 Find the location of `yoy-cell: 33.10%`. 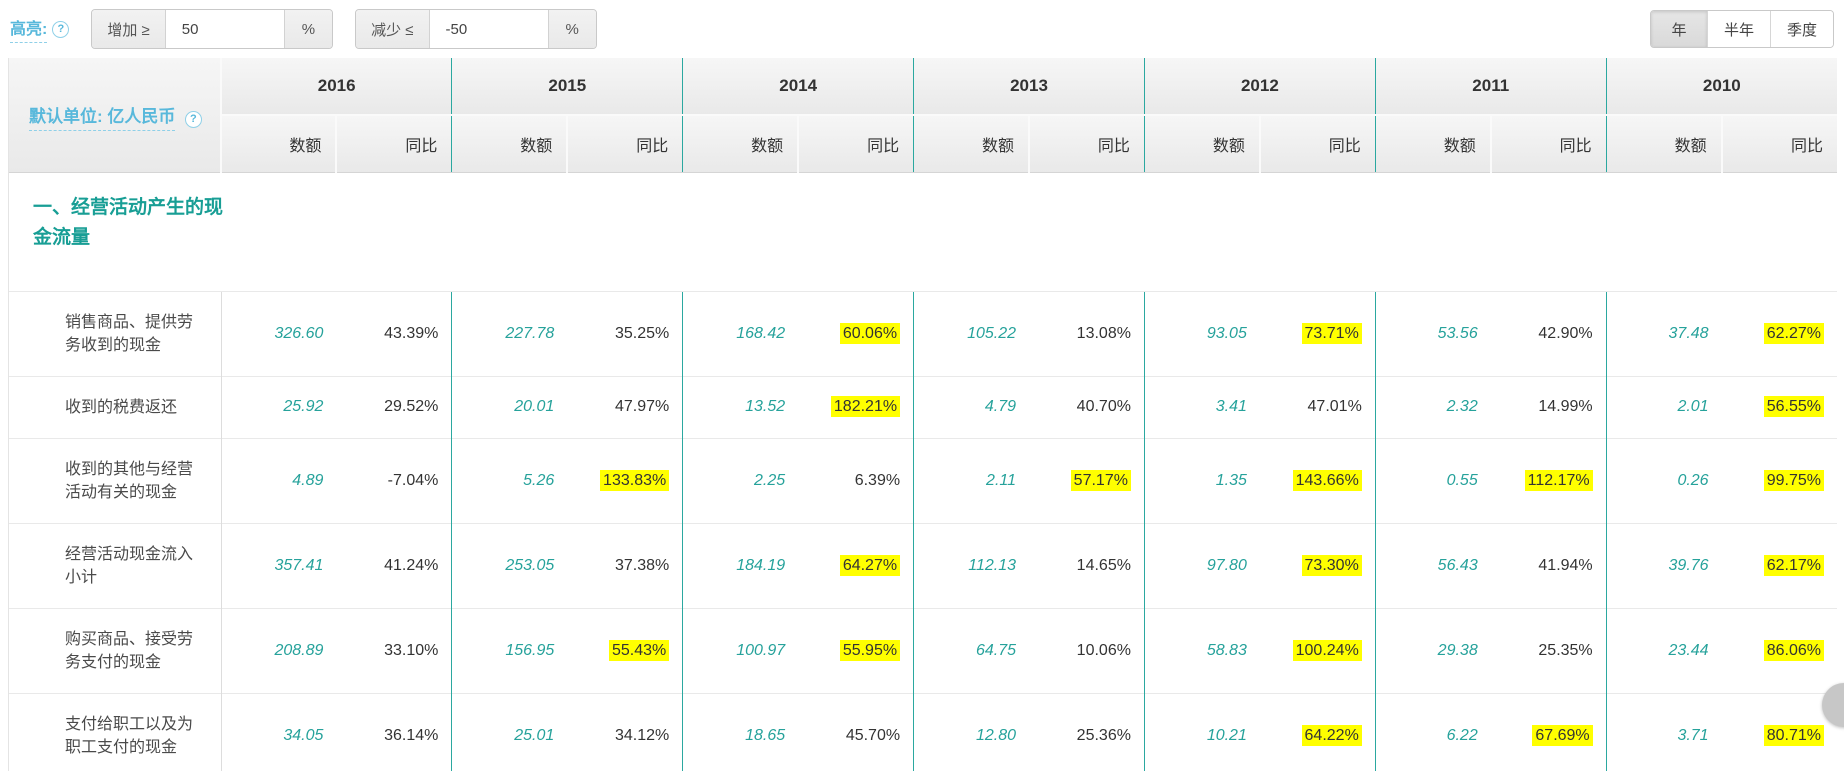

yoy-cell: 33.10% is located at coordinates (394, 650).